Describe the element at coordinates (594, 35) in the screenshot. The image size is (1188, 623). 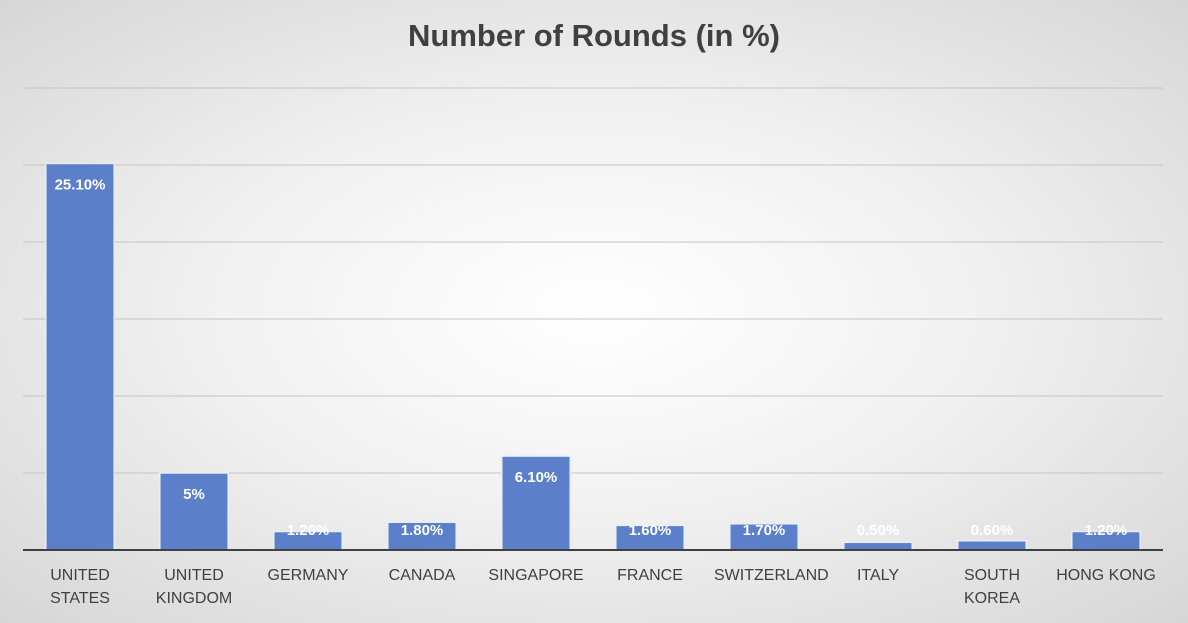
I see `chart-title: Number of Rounds (in %)` at that location.